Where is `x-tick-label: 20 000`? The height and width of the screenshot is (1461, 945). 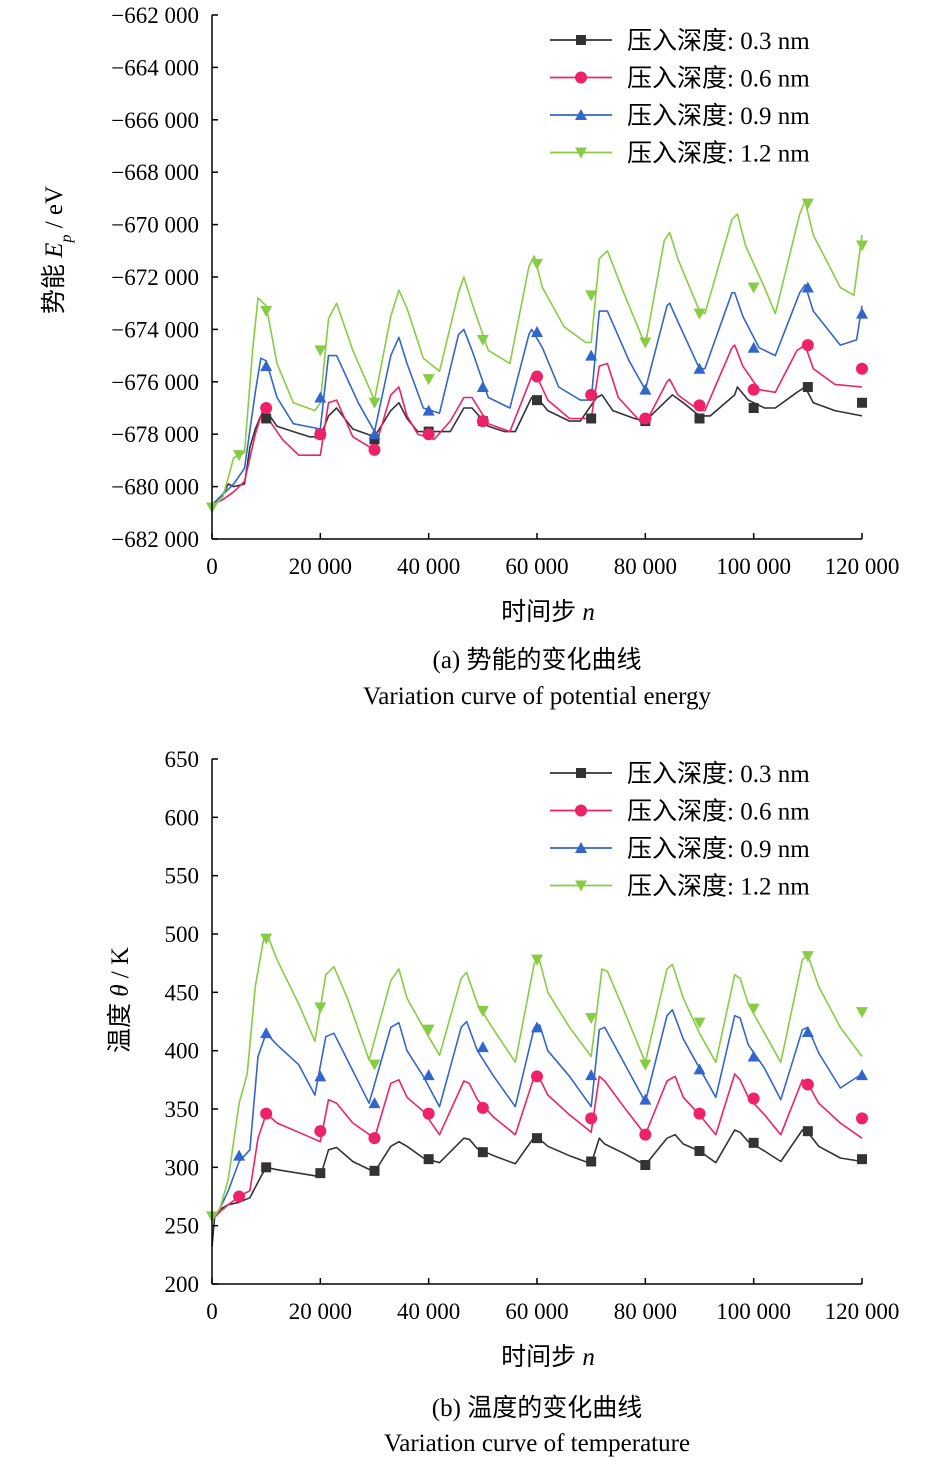 x-tick-label: 20 000 is located at coordinates (320, 1311).